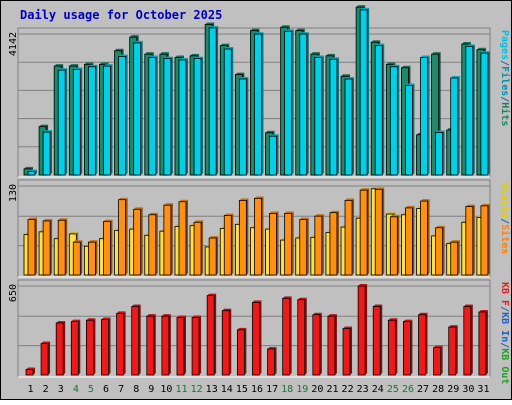 The width and height of the screenshot is (512, 405). I want to click on bar-kbf-kbin-kbout-kb-f-28-top, so click(438, 346).